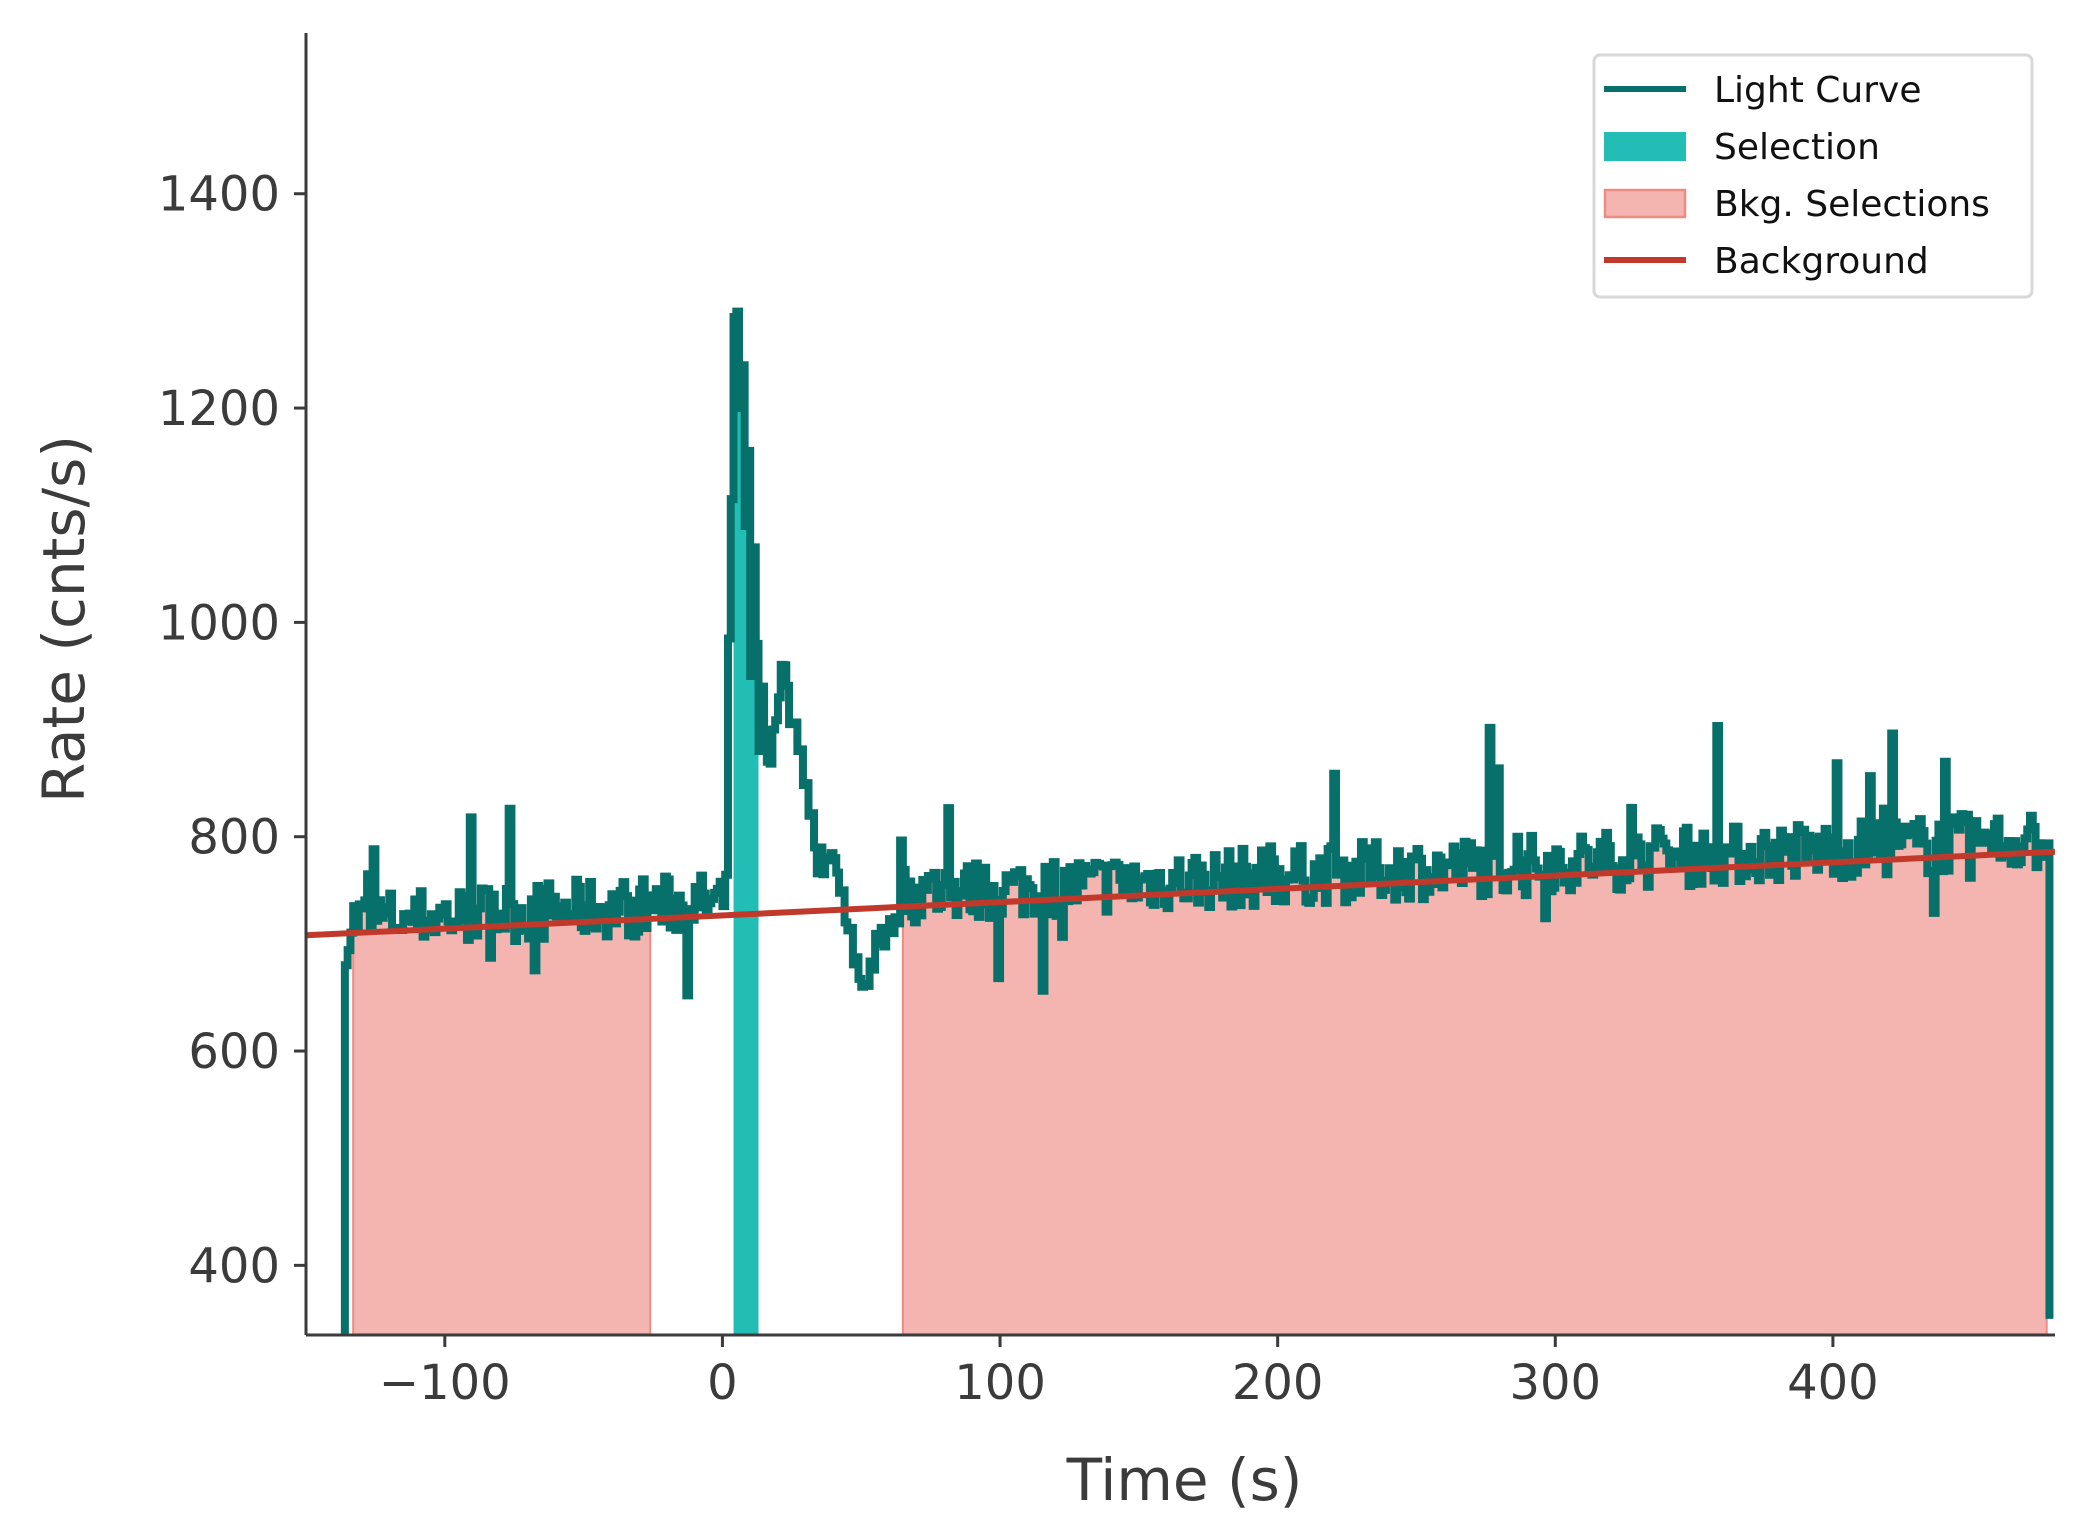  I want to click on x-axis-label: Time (s), so click(1184, 1480).